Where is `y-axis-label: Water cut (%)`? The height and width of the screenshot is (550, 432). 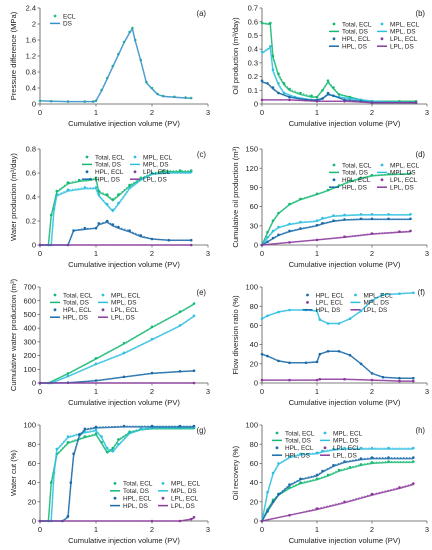
y-axis-label: Water cut (%) is located at coordinates (13, 472).